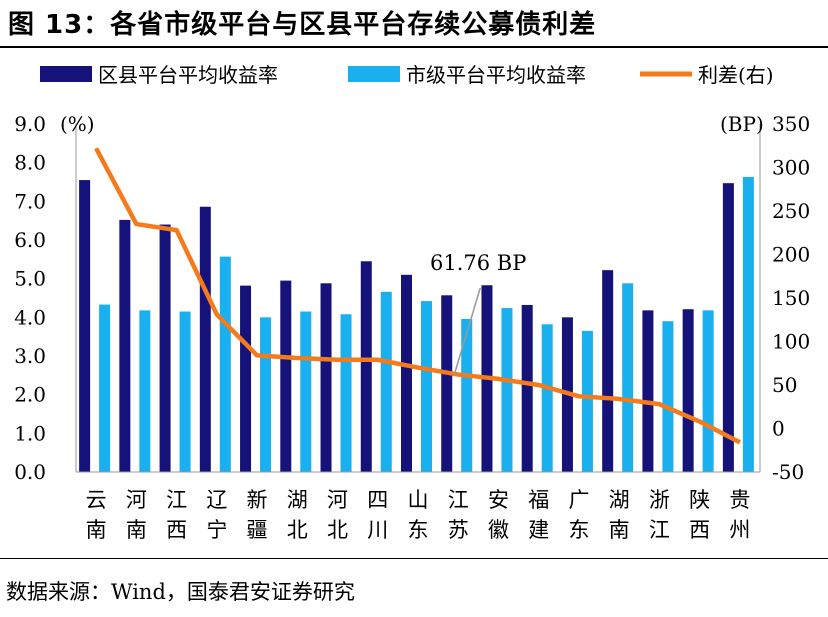 This screenshot has height=617, width=828. I want to click on legend-label-0: 区县平台平均收益率, so click(188, 75).